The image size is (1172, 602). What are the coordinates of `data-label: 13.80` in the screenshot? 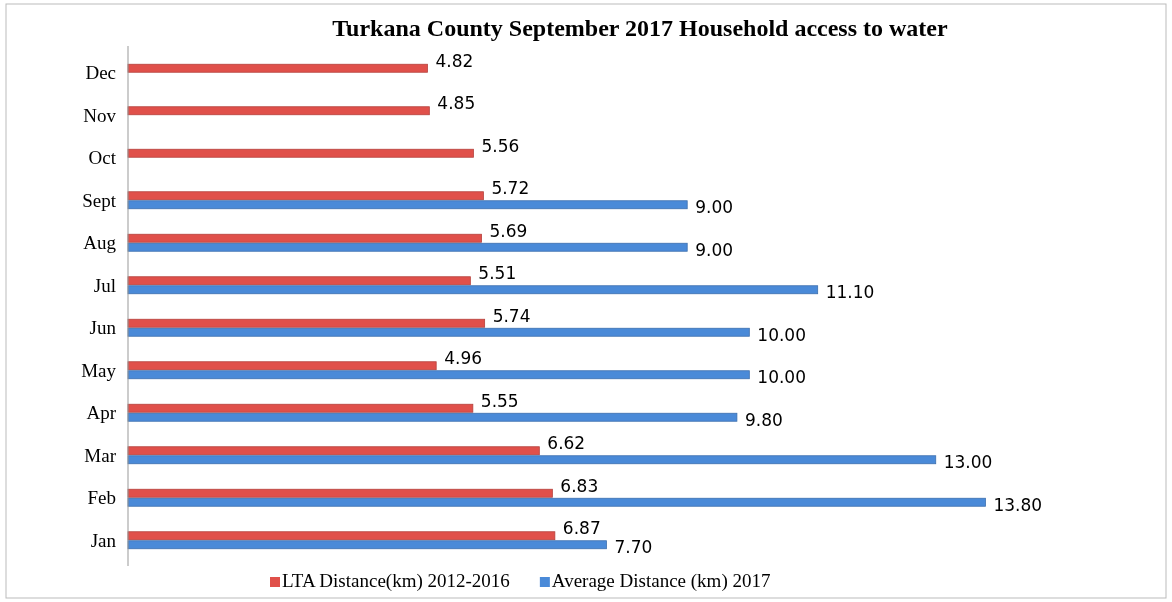 It's located at (1018, 504).